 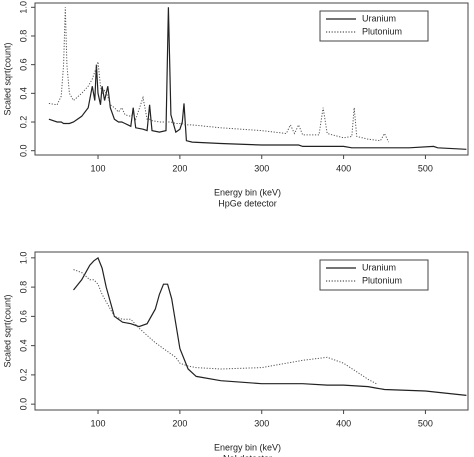 I want to click on subtitle: NaI detector, so click(x=247, y=455).